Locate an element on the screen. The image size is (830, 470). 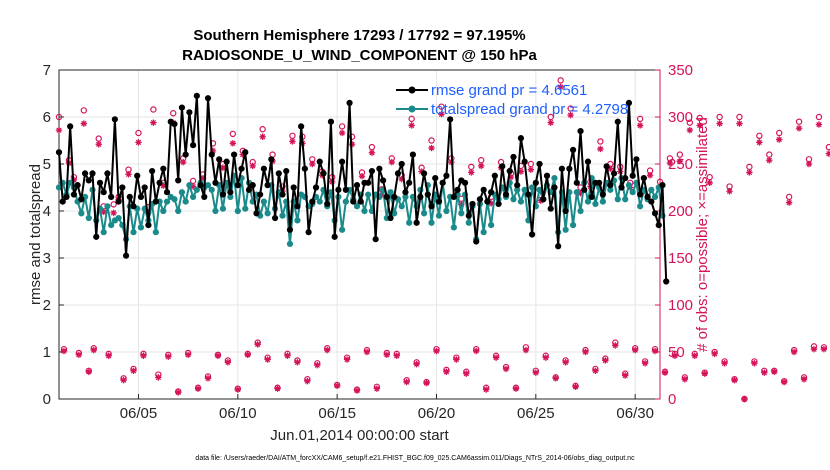
left-y-tick-label: 0 is located at coordinates (47, 399).